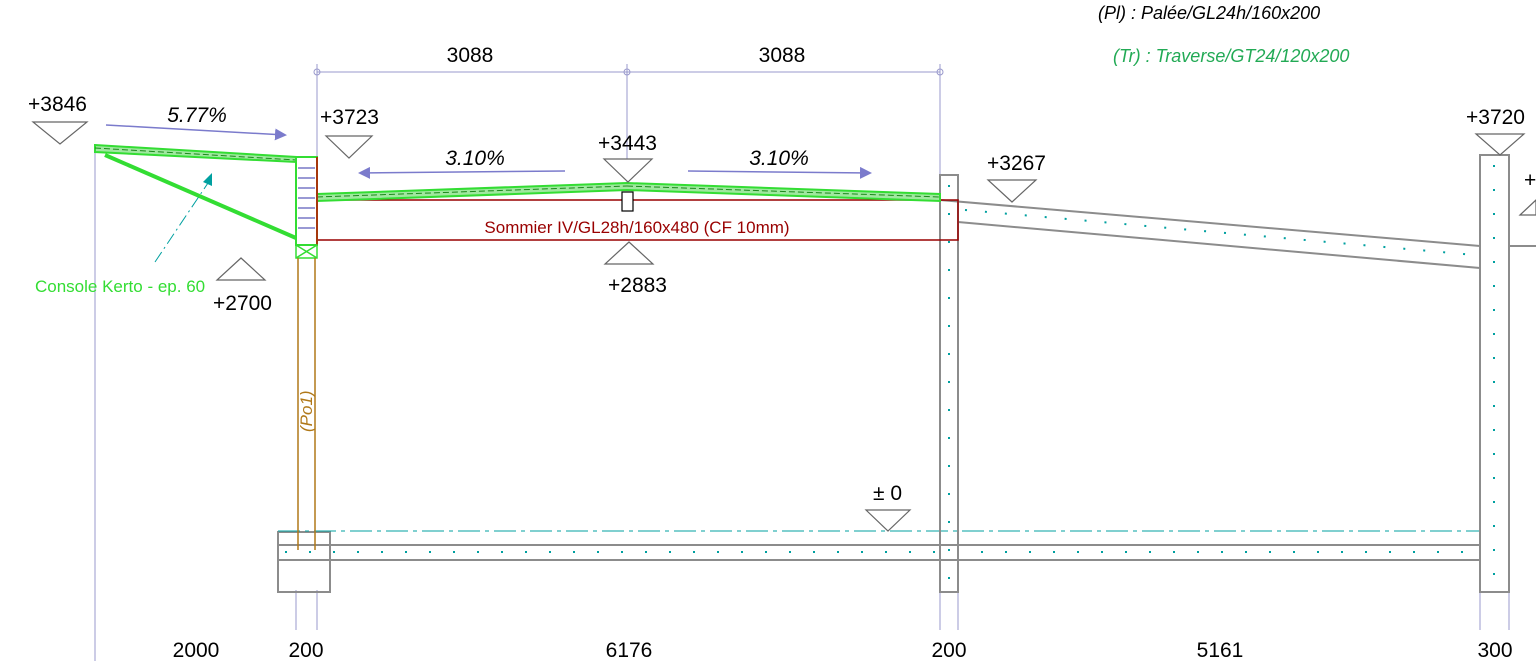 The height and width of the screenshot is (661, 1536). Describe the element at coordinates (782, 55) in the screenshot. I see `dimension-top-2: 3088` at that location.